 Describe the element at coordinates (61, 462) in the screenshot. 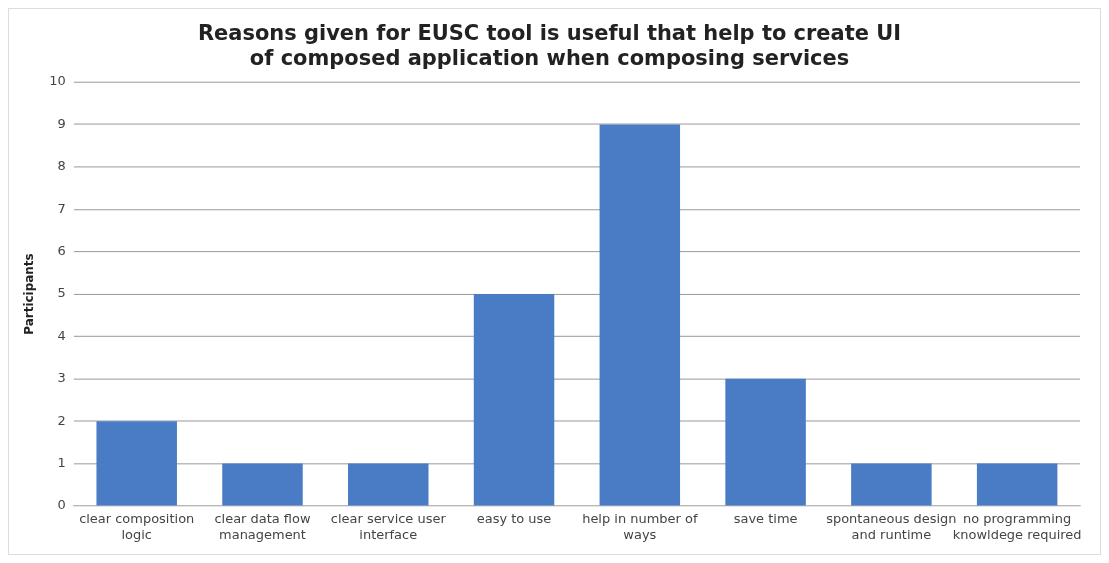

I see `y-tick-label: 1` at that location.